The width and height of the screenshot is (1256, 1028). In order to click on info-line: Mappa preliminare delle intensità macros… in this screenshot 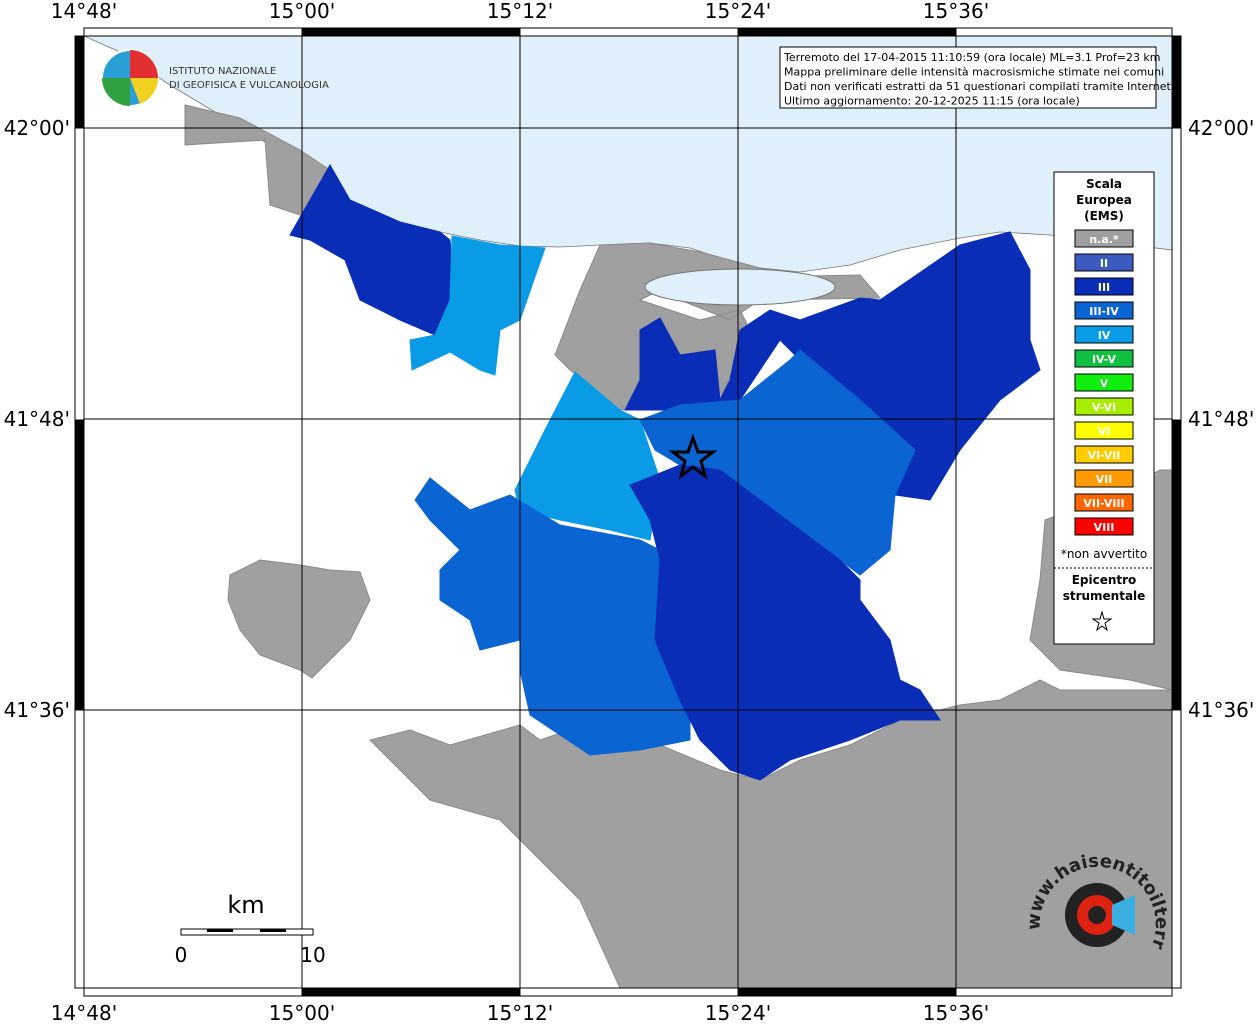, I will do `click(974, 72)`.